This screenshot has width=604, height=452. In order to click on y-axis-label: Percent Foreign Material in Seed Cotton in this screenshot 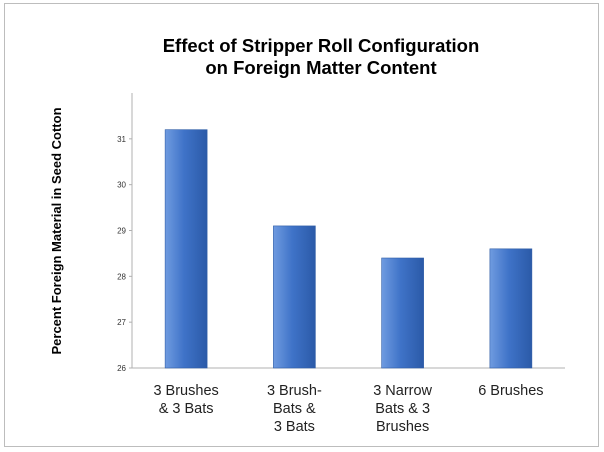, I will do `click(56, 230)`.